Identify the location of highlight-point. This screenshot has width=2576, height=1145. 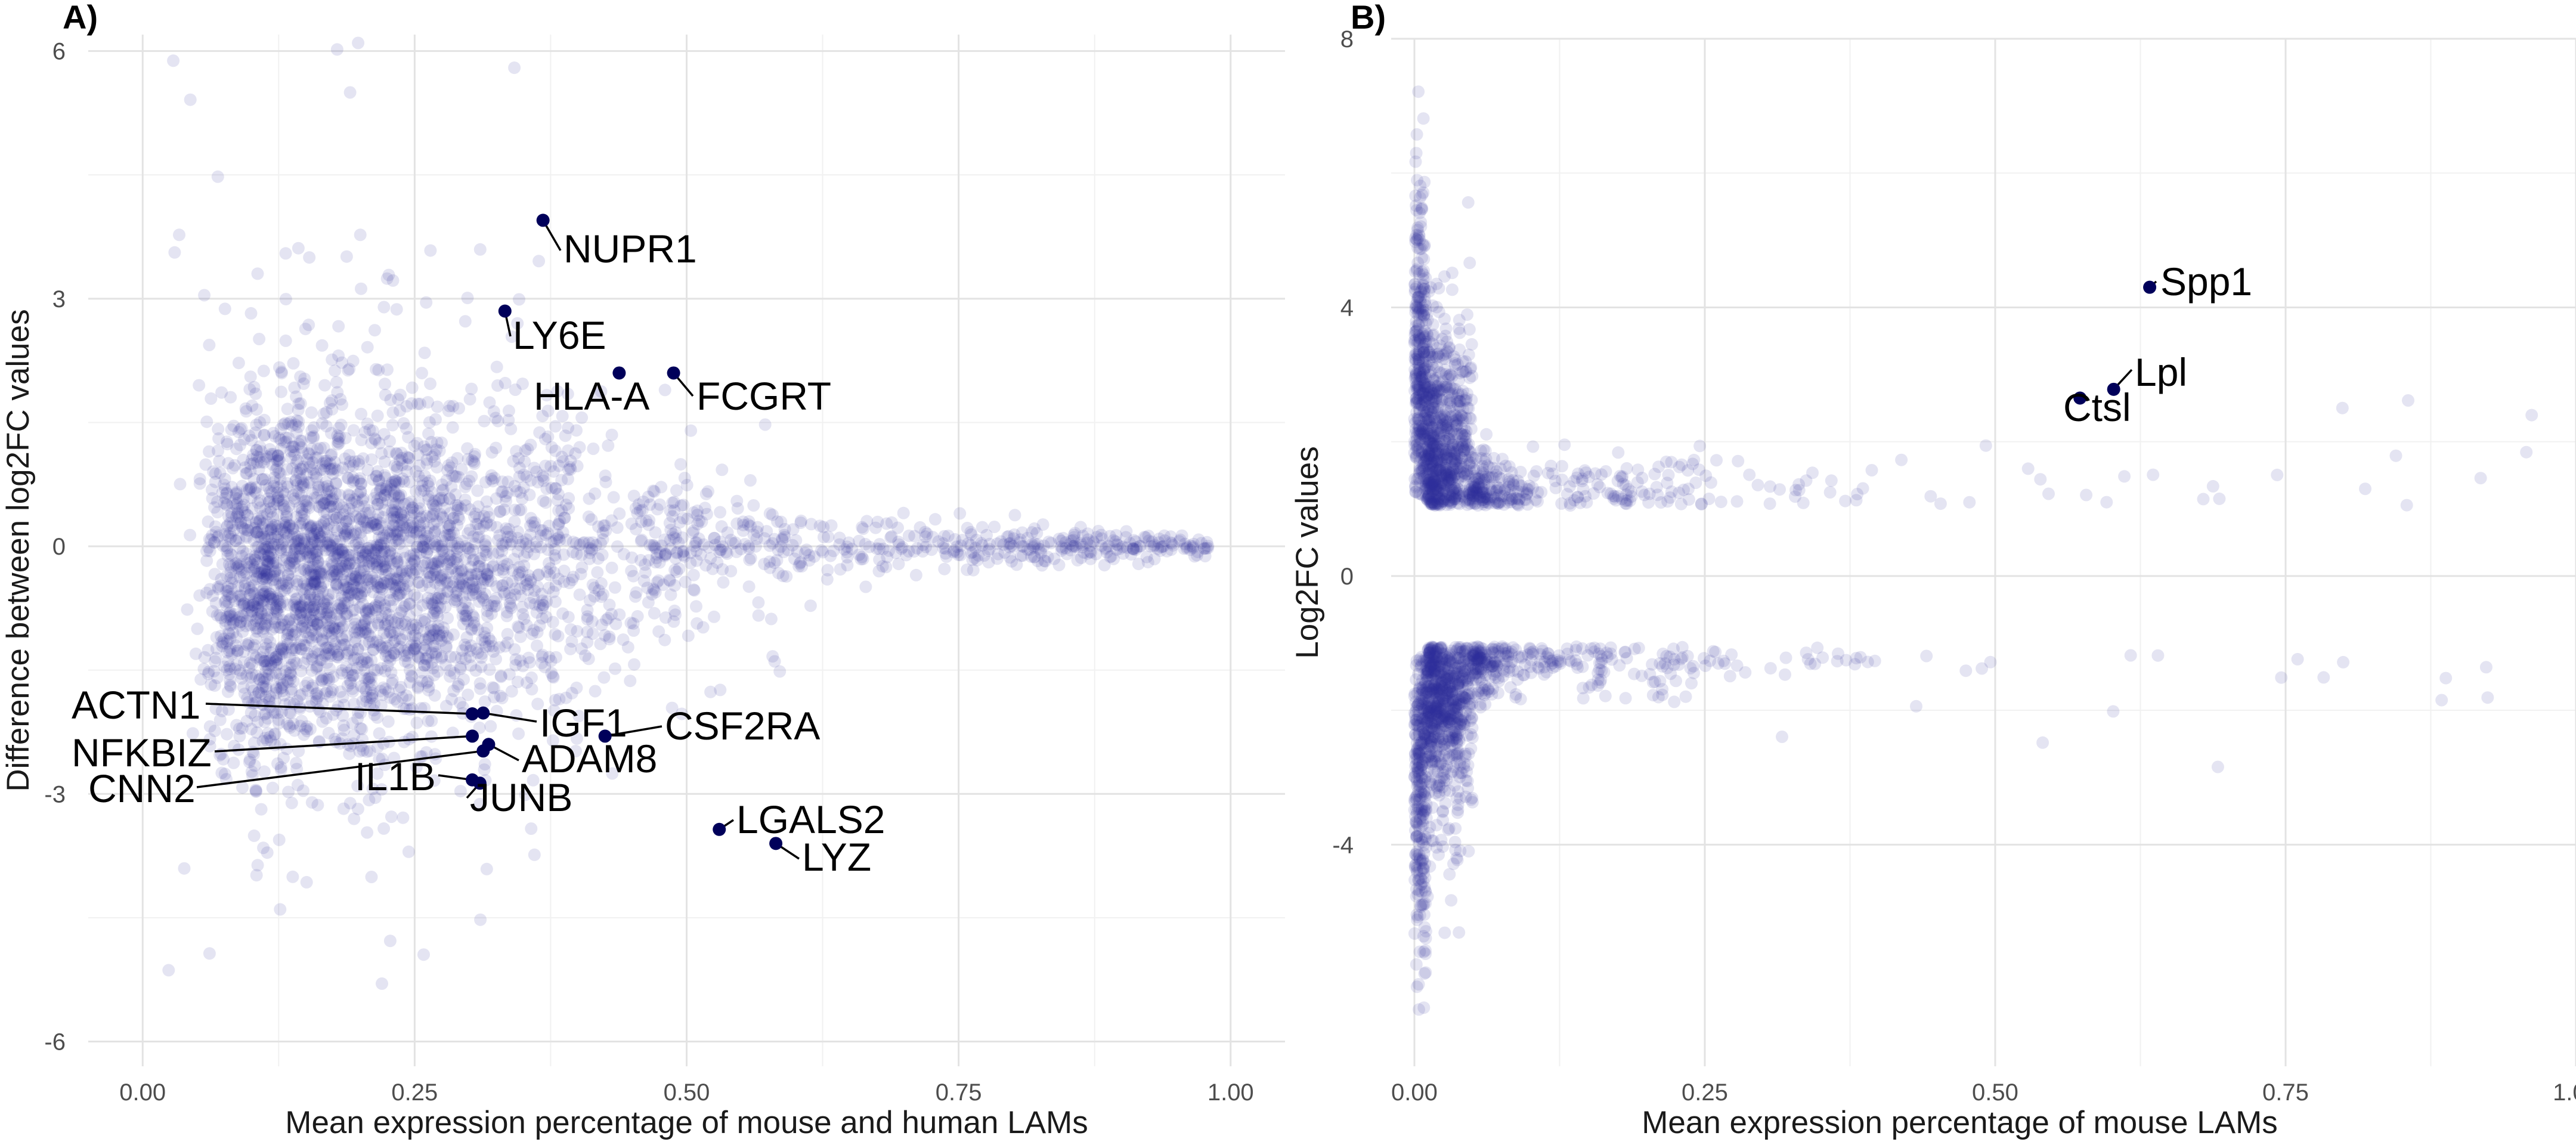
(489, 744).